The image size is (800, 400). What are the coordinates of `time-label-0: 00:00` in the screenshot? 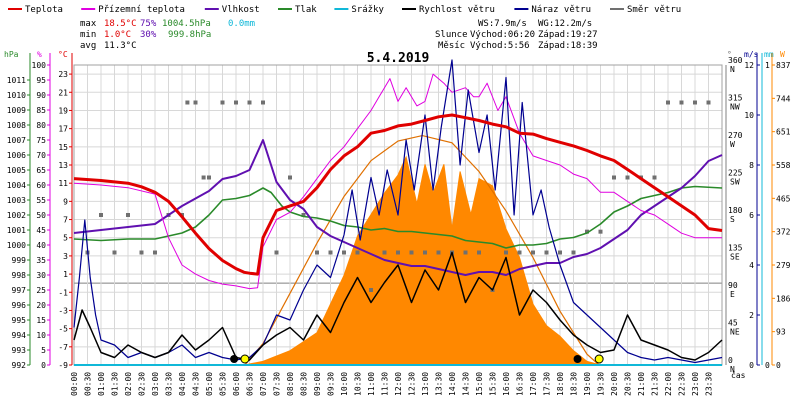 It's located at (74, 384).